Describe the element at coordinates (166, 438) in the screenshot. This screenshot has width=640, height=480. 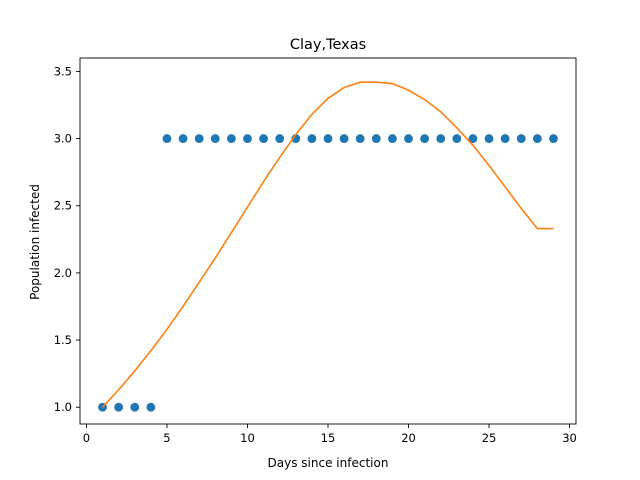
I see `x-tick-label: 5` at that location.